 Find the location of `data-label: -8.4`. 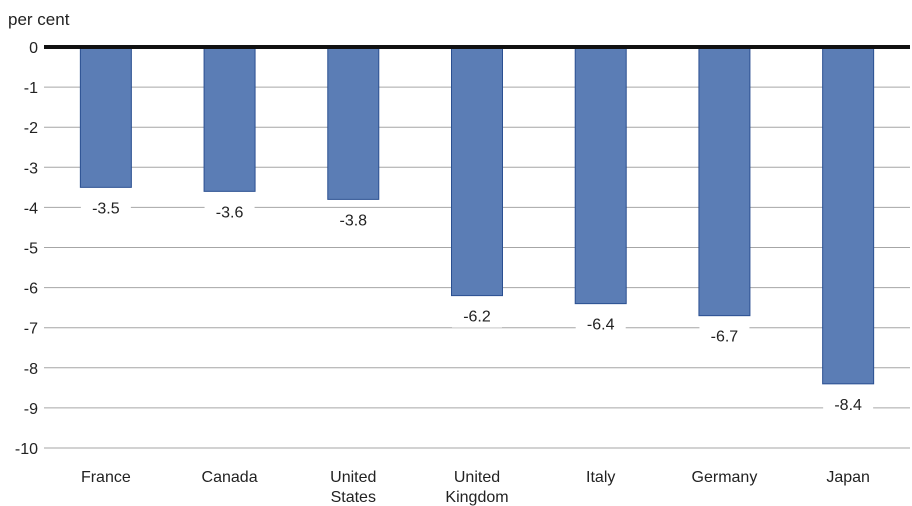

data-label: -8.4 is located at coordinates (848, 405).